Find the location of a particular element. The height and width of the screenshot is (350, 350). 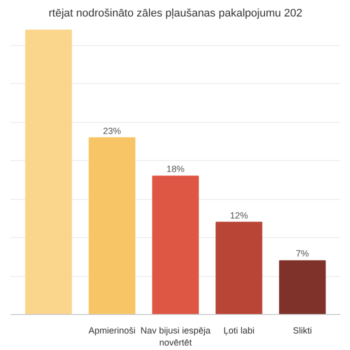

data-label: 7% is located at coordinates (302, 253).